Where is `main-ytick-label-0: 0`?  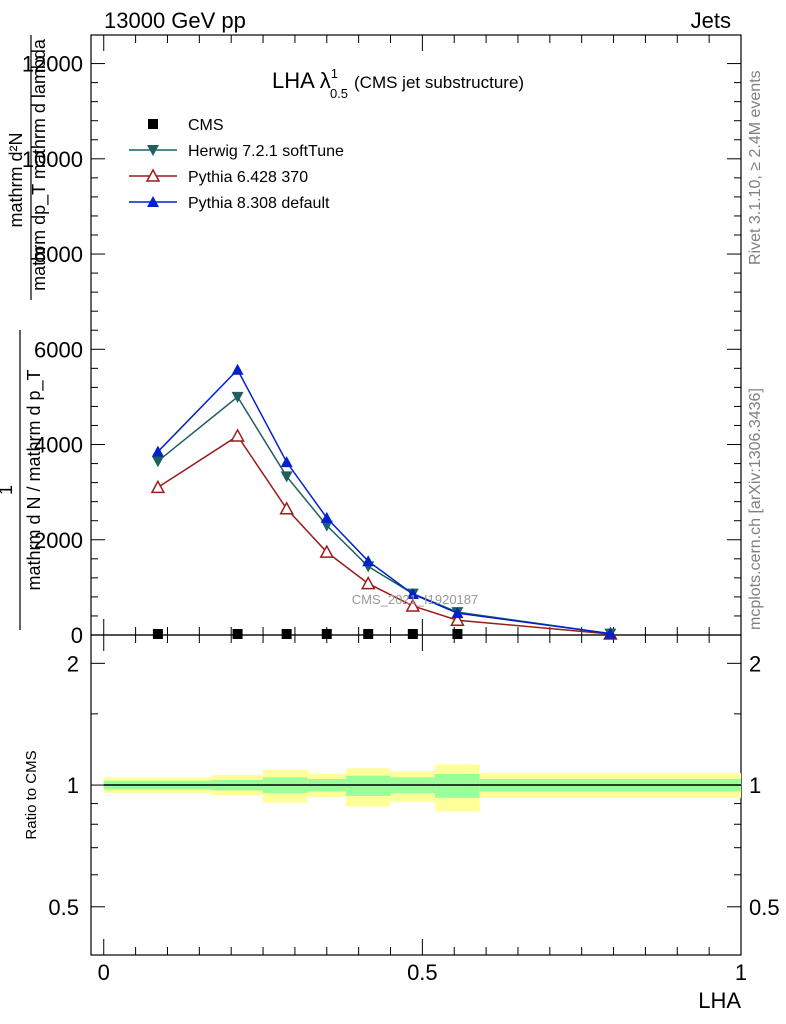 main-ytick-label-0: 0 is located at coordinates (77, 635).